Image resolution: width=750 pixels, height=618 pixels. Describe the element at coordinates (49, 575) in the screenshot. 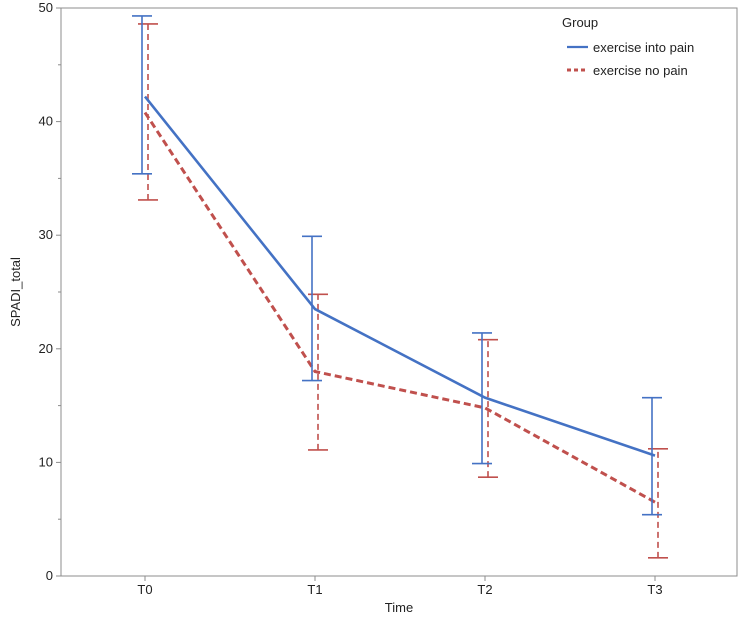

I see `y-tick-label-0: 0` at that location.